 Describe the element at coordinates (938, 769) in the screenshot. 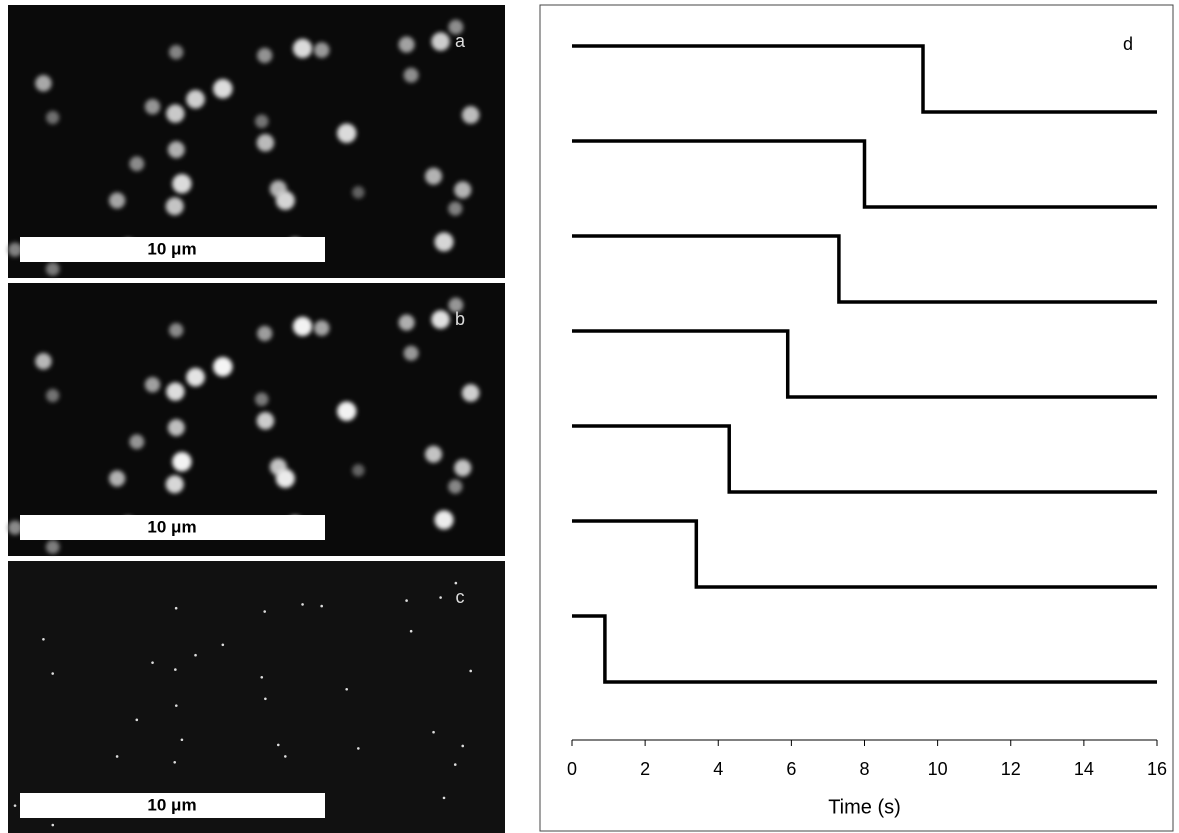

I see `x-tick-label: 10` at that location.